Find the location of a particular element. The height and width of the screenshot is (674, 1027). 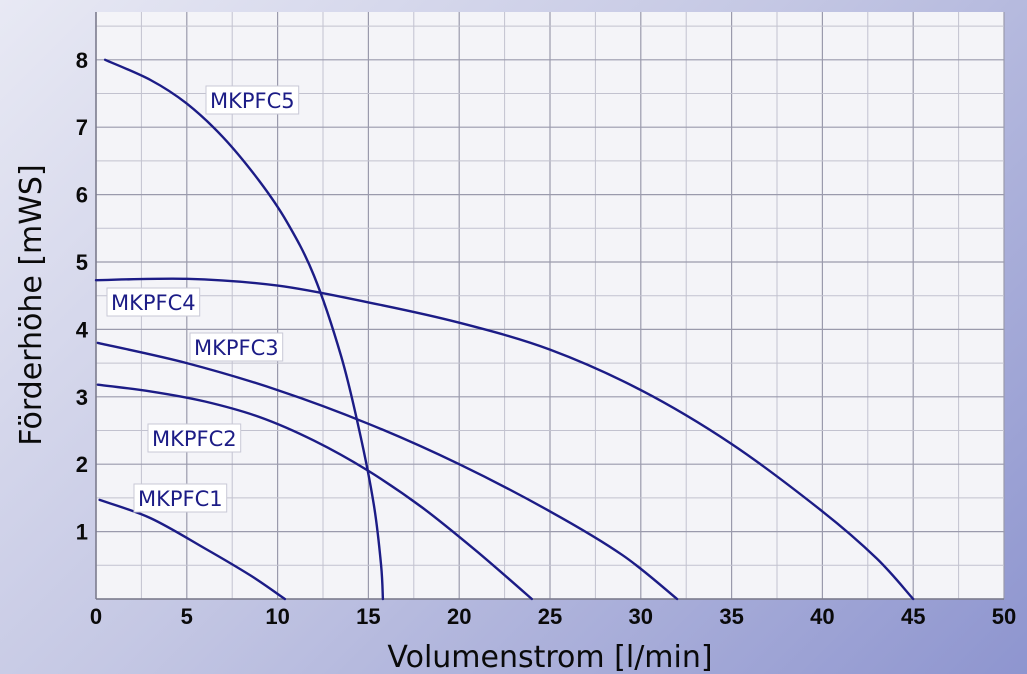

x-tick-label: 45 is located at coordinates (913, 616).